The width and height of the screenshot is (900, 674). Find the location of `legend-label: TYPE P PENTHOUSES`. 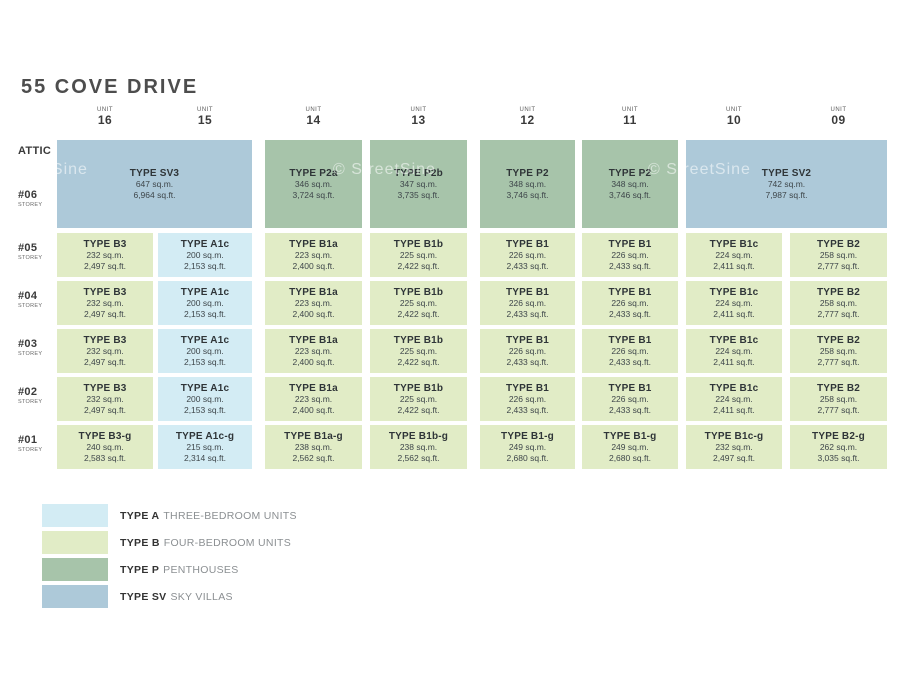

legend-label: TYPE P PENTHOUSES is located at coordinates (179, 570).